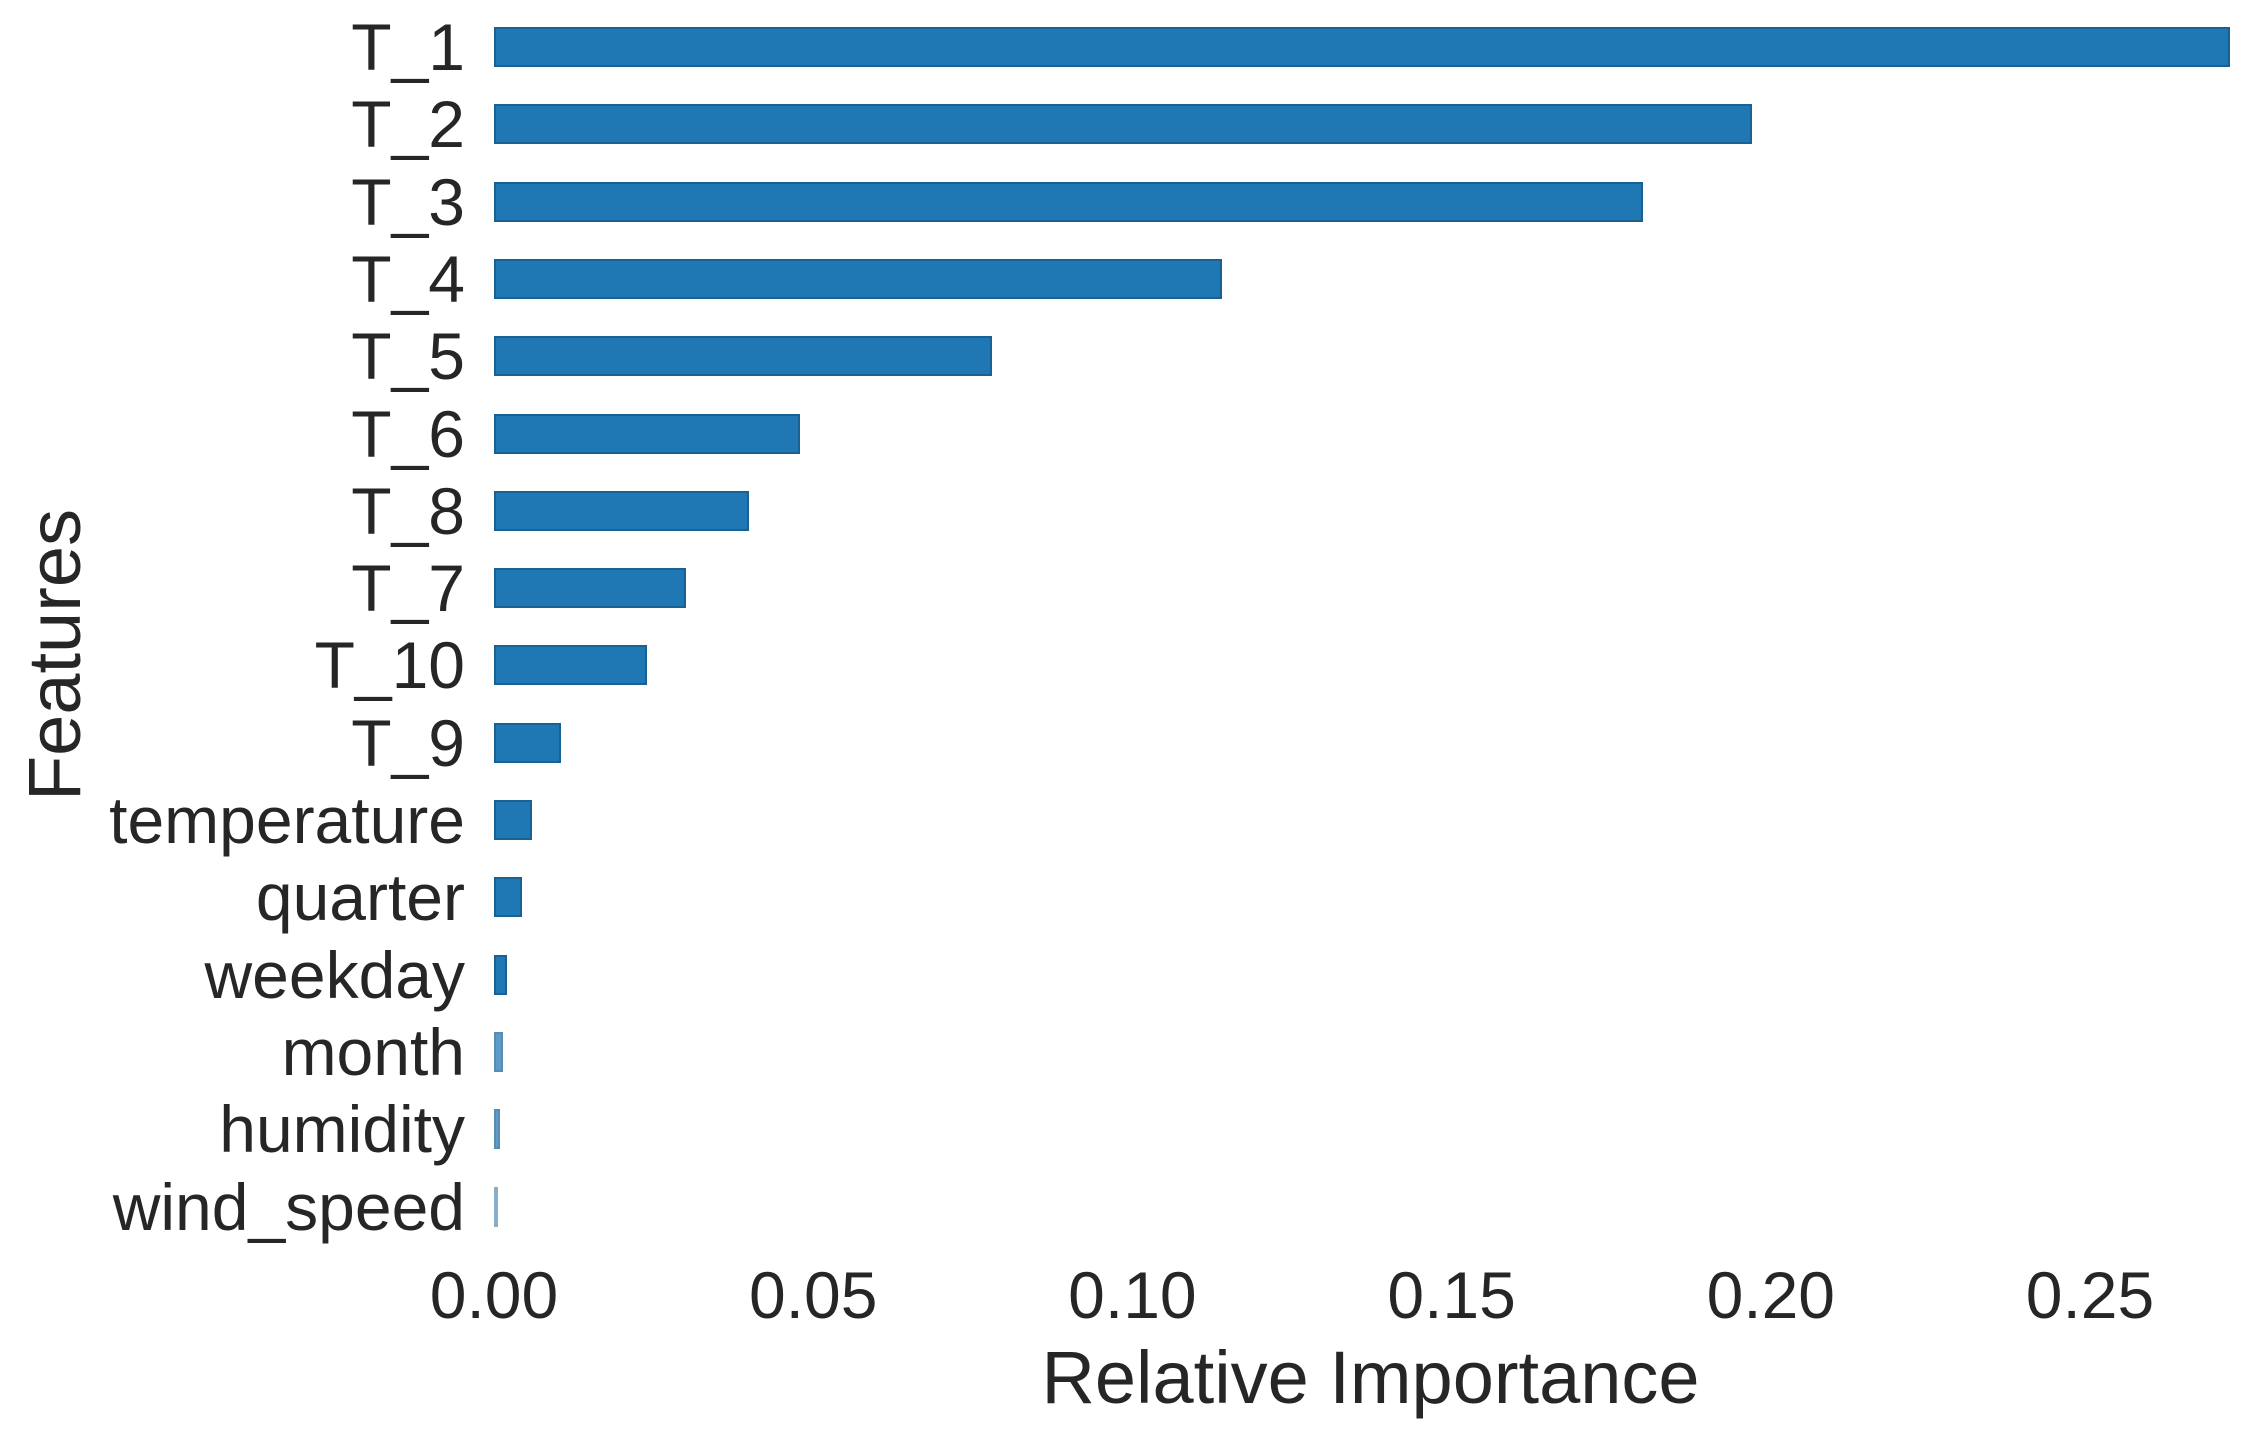 This screenshot has height=1429, width=2247. I want to click on ytick-label-t_8: T_8, so click(408, 510).